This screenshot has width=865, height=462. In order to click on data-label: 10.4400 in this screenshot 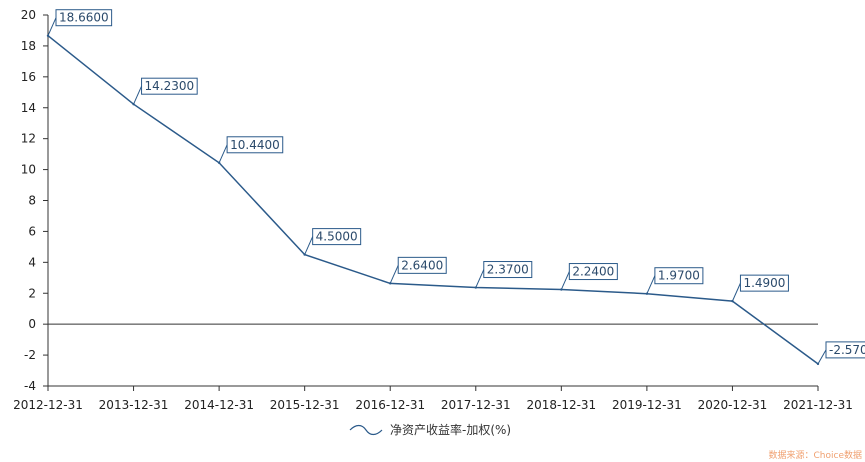, I will do `click(251, 149)`.